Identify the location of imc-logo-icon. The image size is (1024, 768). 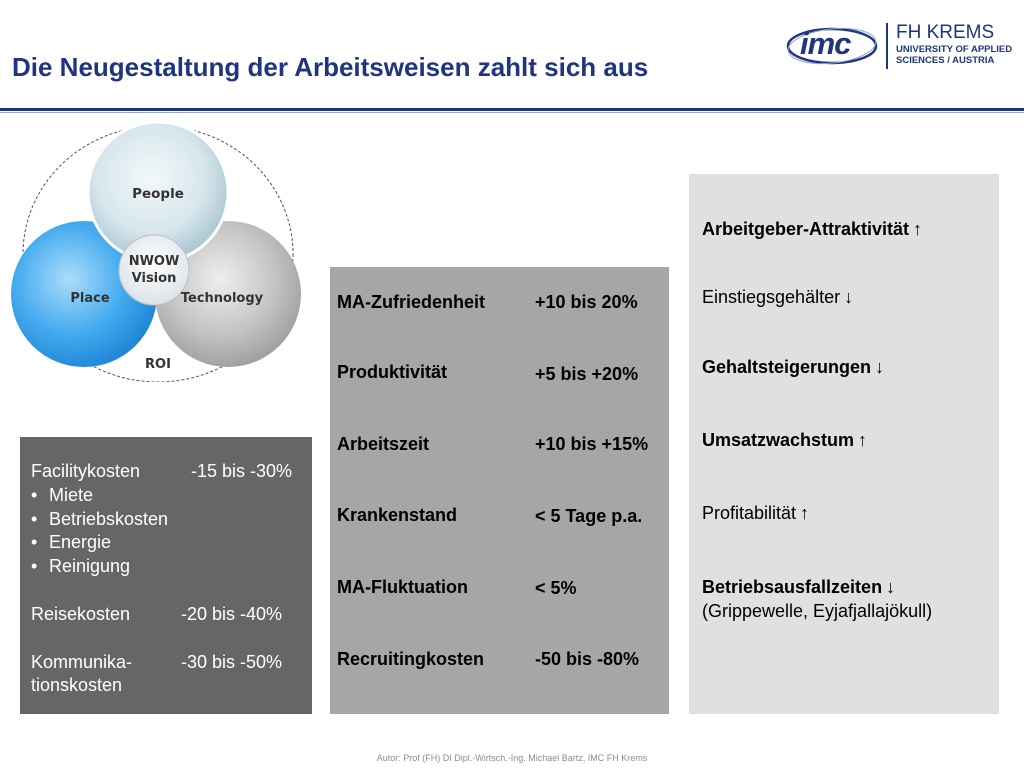
(832, 46).